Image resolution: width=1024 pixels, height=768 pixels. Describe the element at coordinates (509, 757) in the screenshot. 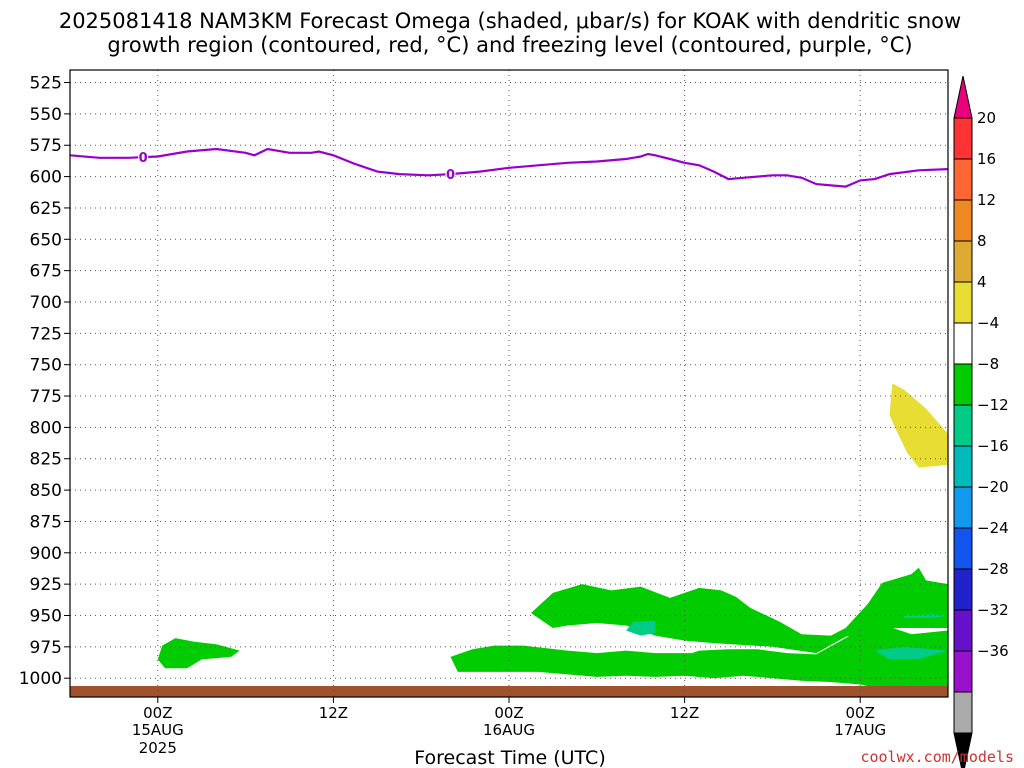

I see `x-axis-title: Forecast Time (UTC)` at that location.